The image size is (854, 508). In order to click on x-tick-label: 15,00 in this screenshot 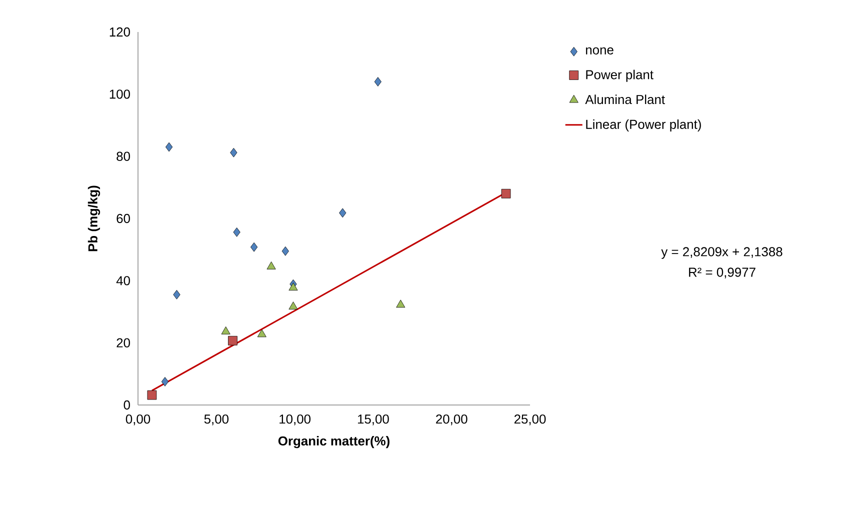, I will do `click(373, 420)`.